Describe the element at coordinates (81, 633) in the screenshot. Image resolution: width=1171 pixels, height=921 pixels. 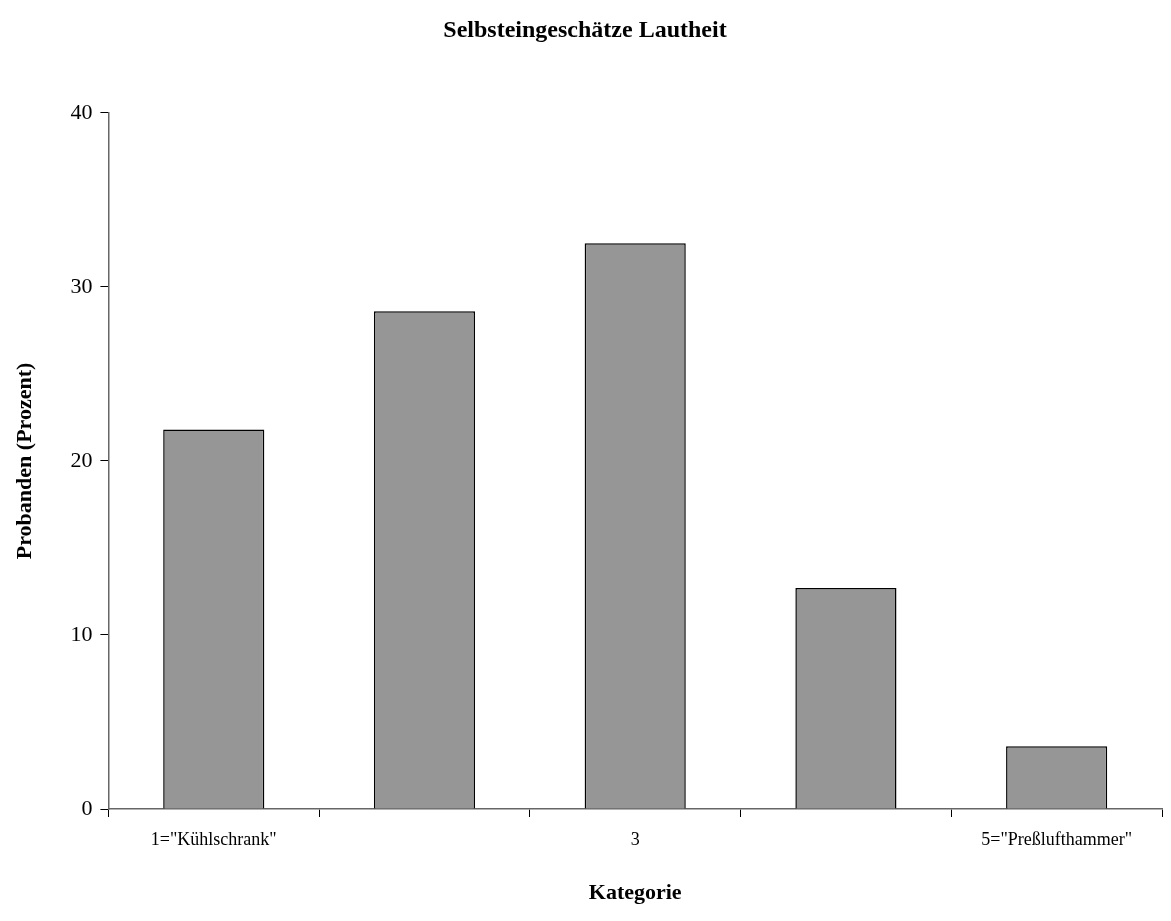
I see `y-tick-label: 10` at that location.